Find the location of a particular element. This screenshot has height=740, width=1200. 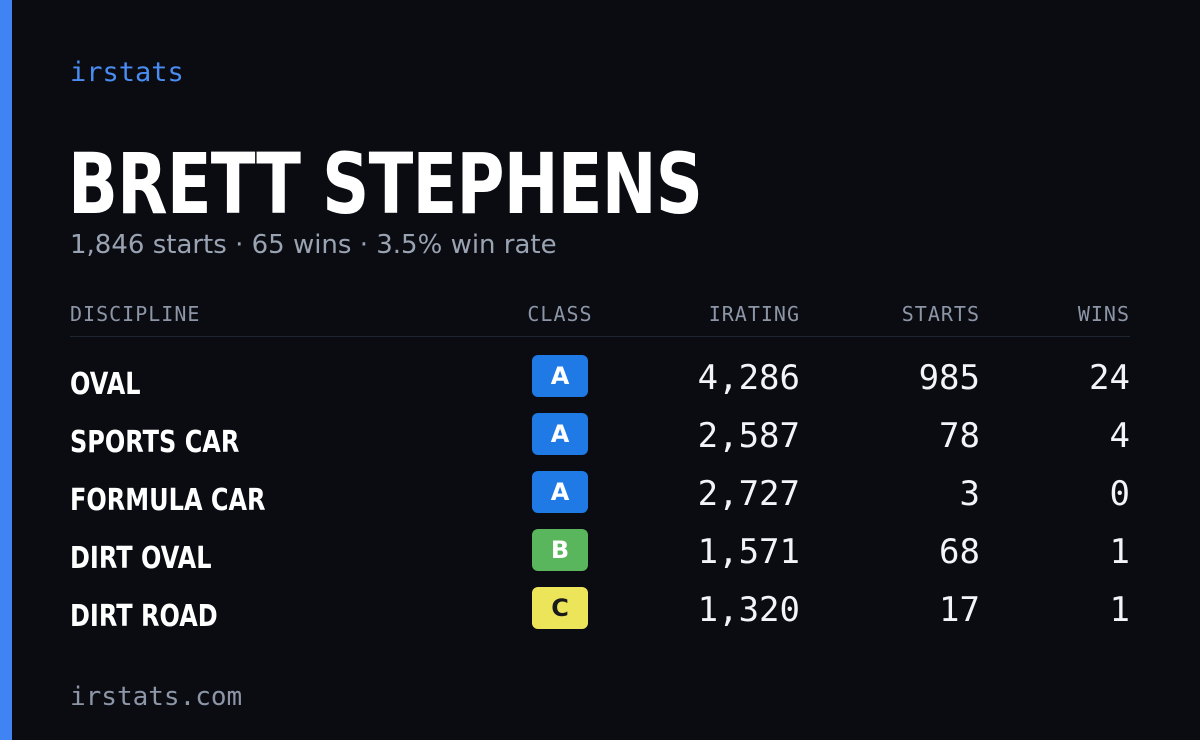

starts-value: 17 is located at coordinates (959, 610).